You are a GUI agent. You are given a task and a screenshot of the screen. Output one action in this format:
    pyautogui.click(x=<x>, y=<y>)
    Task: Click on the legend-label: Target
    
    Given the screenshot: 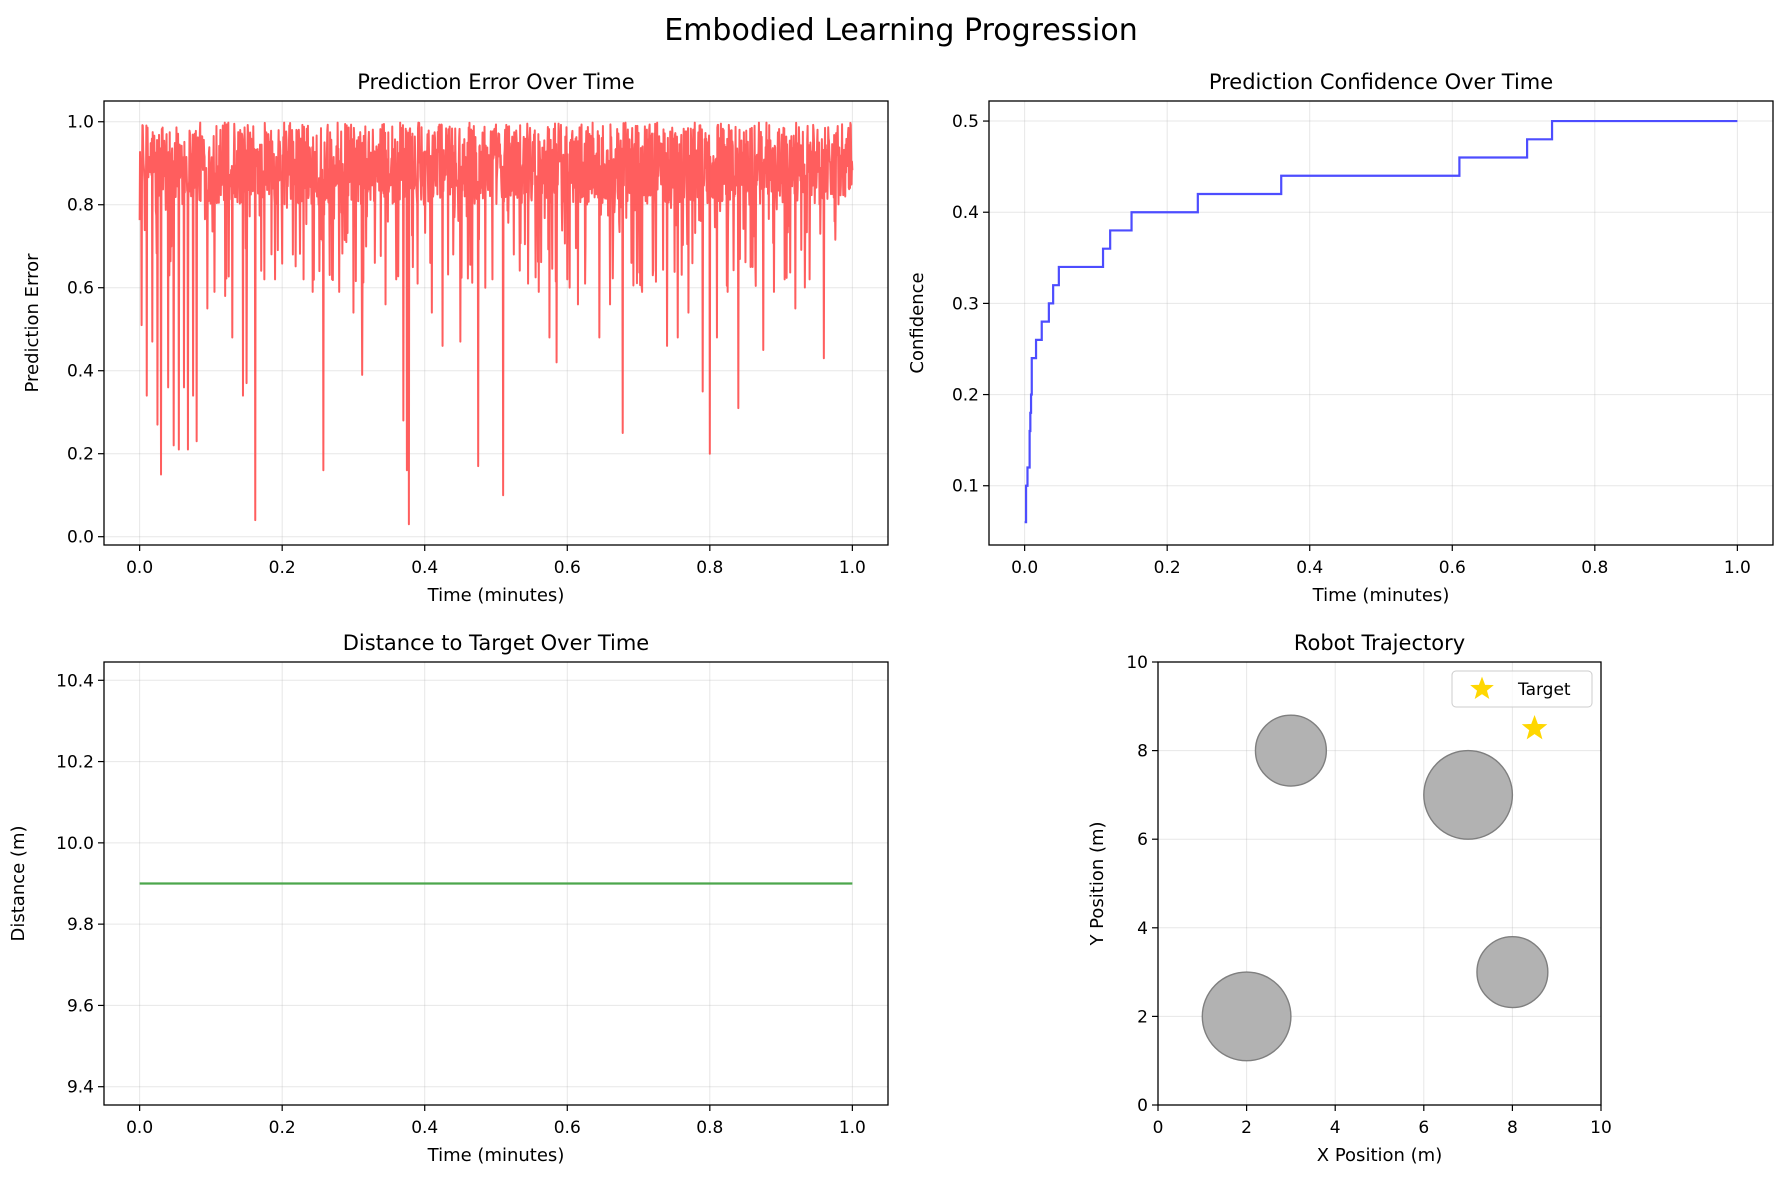 What is the action you would take?
    pyautogui.click(x=1544, y=690)
    